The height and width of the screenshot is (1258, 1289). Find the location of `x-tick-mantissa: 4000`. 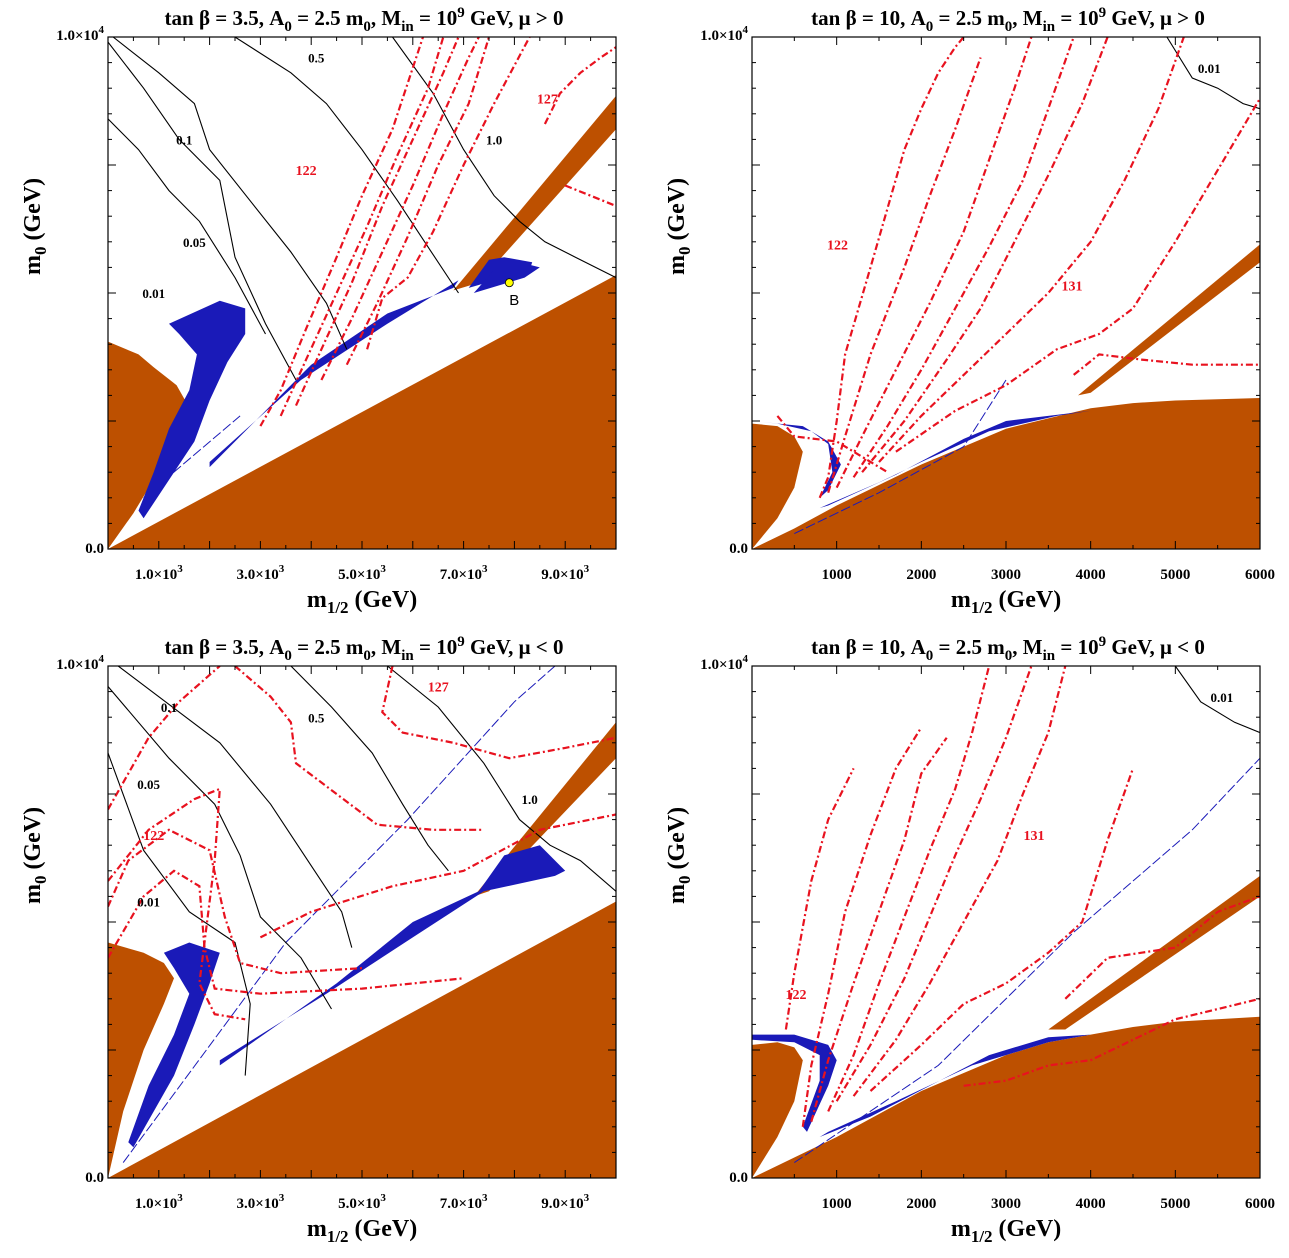

x-tick-mantissa: 4000 is located at coordinates (1091, 575).